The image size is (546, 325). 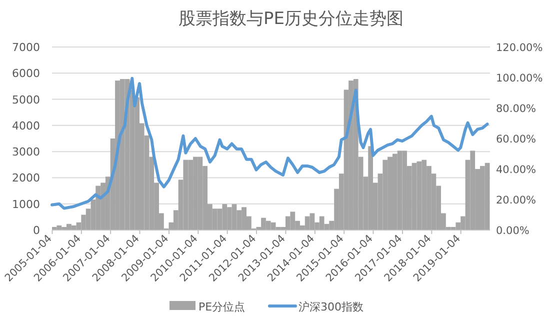 I want to click on y-tick-label: 2000, so click(x=26, y=178).